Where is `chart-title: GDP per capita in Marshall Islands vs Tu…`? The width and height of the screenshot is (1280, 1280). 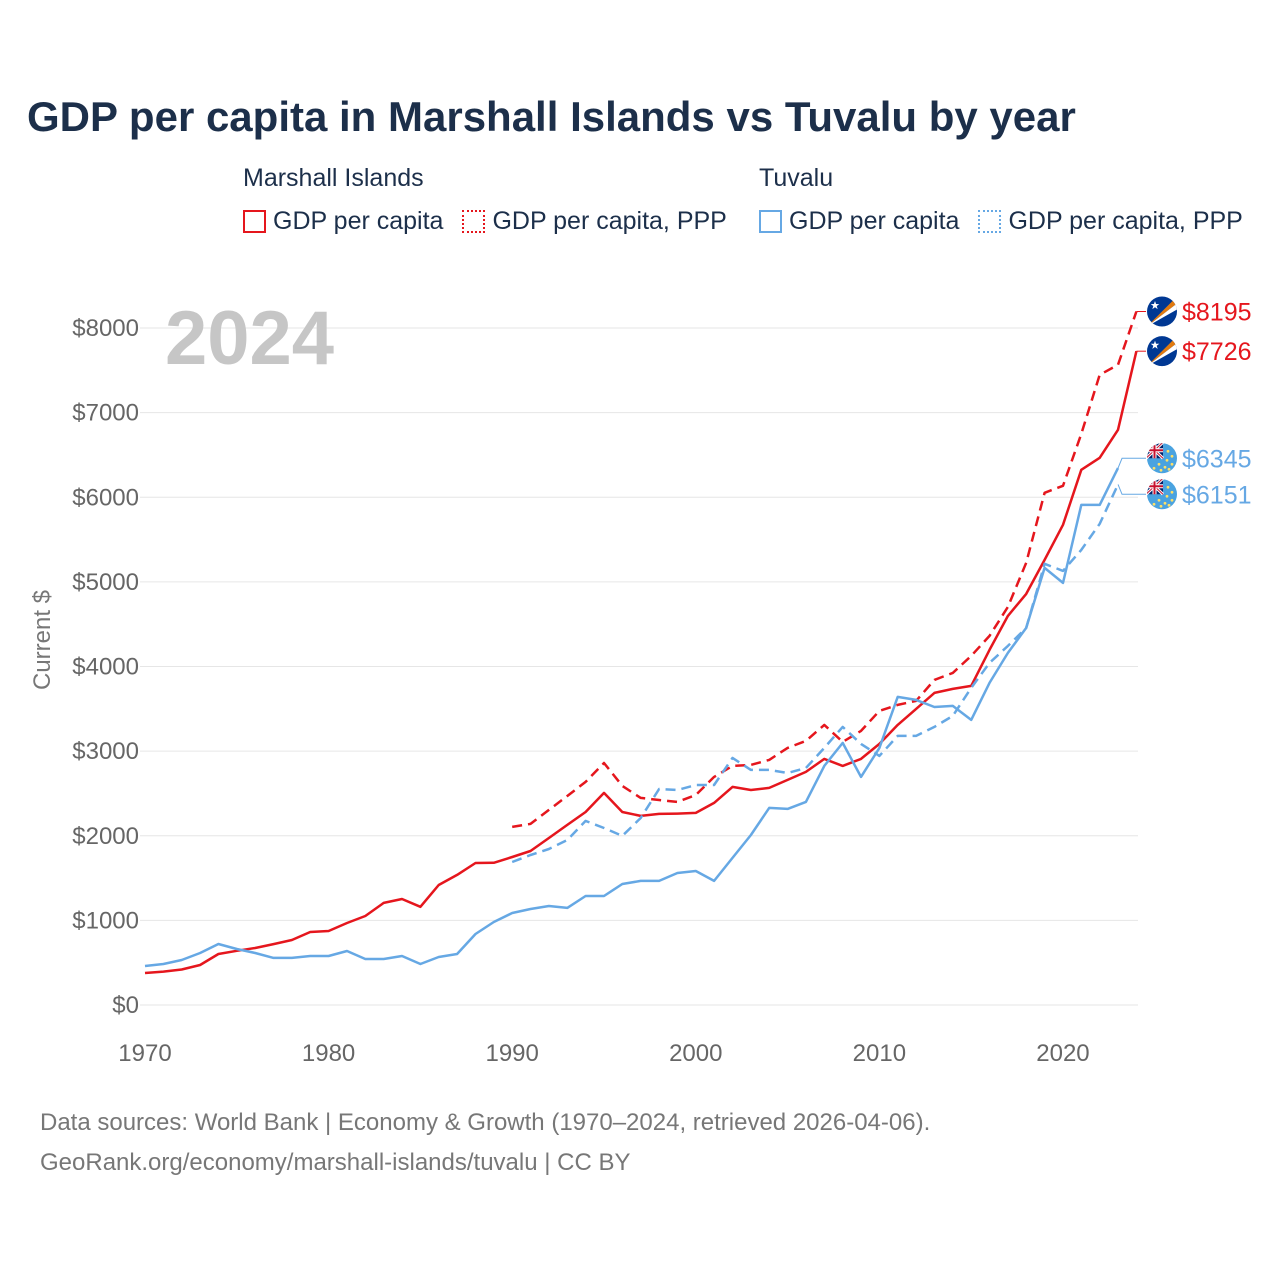 chart-title: GDP per capita in Marshall Islands vs Tu… is located at coordinates (551, 116).